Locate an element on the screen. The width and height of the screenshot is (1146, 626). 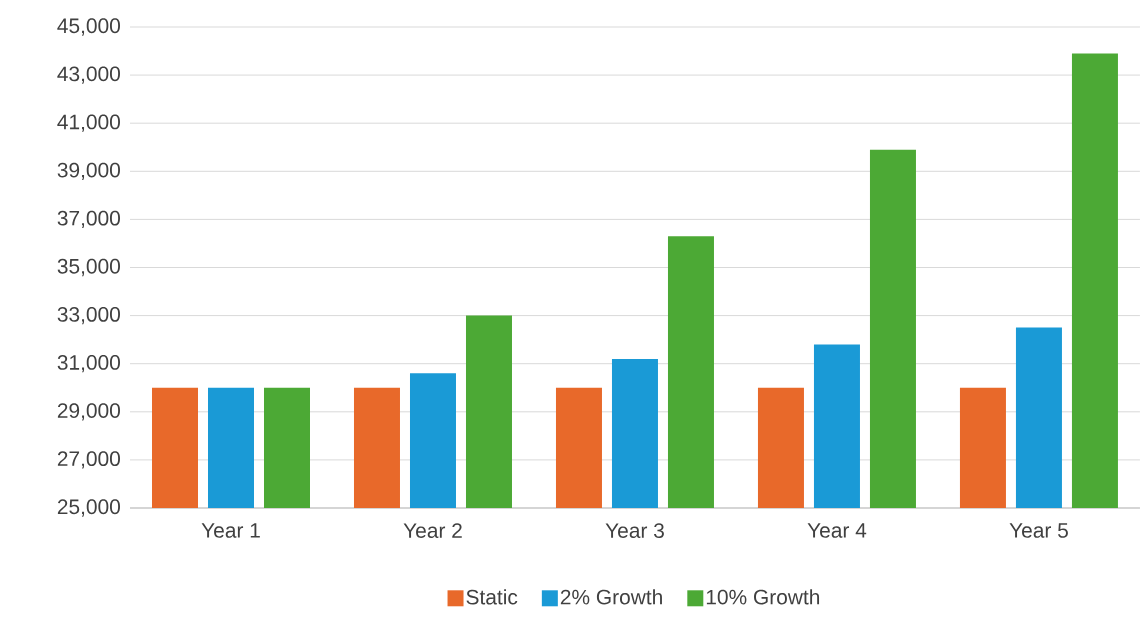
x-tick-label: Year 1 is located at coordinates (230, 530).